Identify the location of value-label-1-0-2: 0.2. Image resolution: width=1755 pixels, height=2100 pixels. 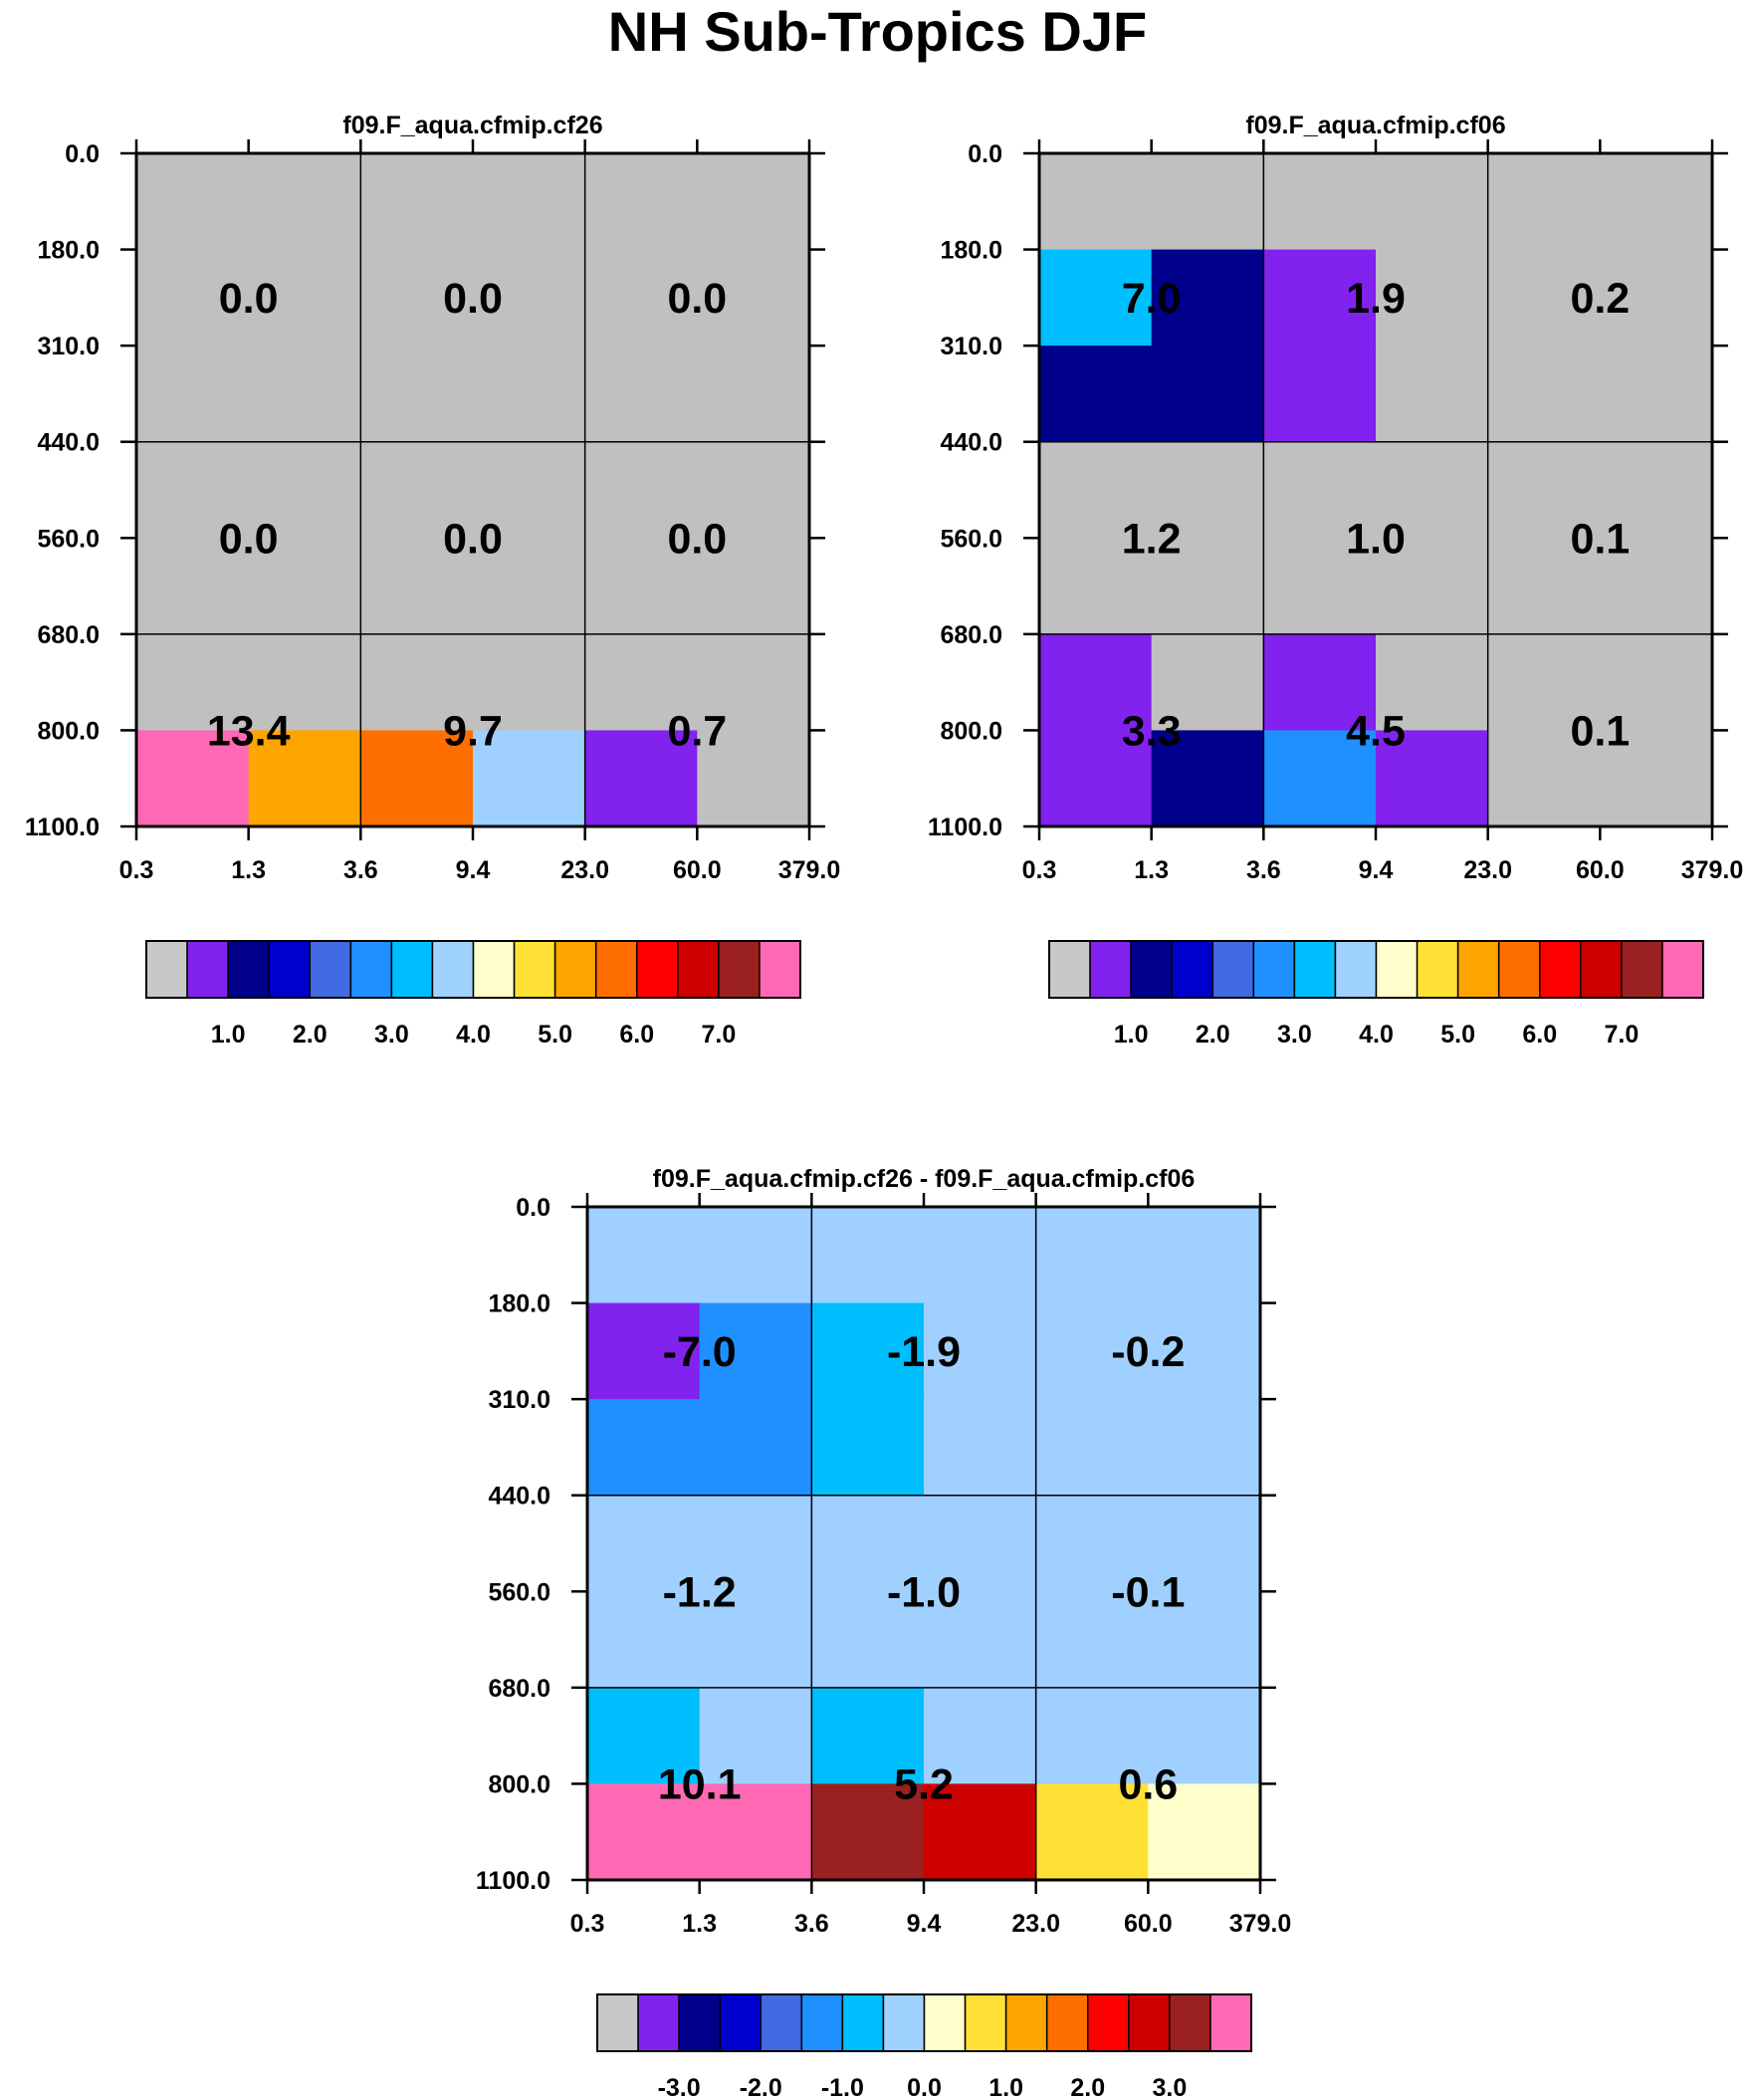
(1600, 299).